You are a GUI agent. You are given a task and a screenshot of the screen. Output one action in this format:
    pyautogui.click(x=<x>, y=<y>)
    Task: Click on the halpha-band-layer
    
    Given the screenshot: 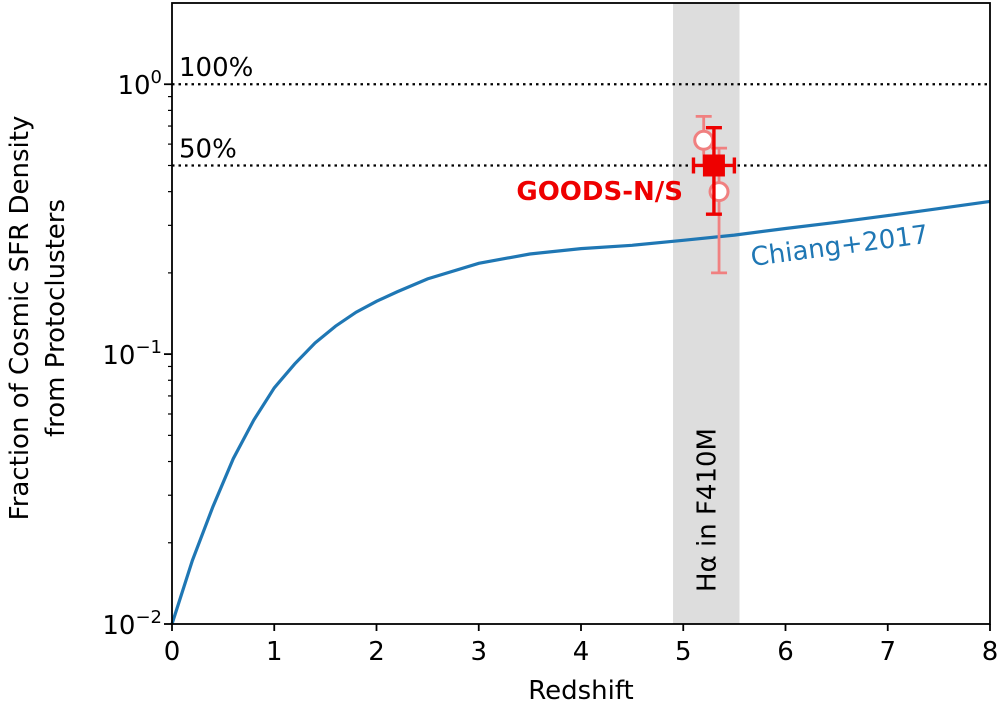 What is the action you would take?
    pyautogui.click(x=706, y=313)
    